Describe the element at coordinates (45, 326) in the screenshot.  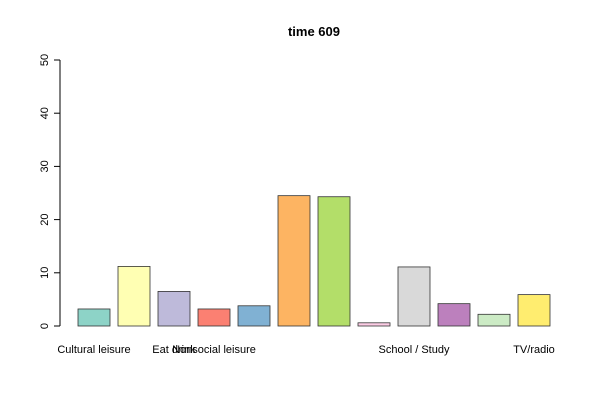
I see `y-tick-label: 0` at that location.